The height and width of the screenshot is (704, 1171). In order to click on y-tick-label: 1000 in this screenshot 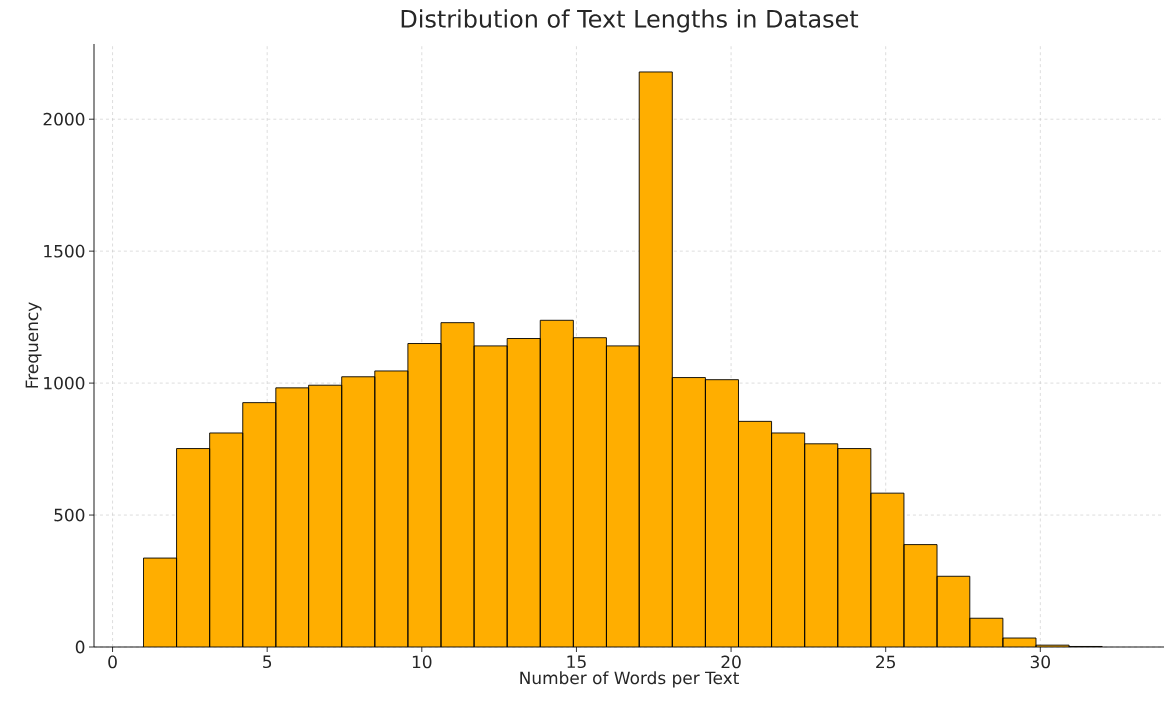, I will do `click(64, 383)`.